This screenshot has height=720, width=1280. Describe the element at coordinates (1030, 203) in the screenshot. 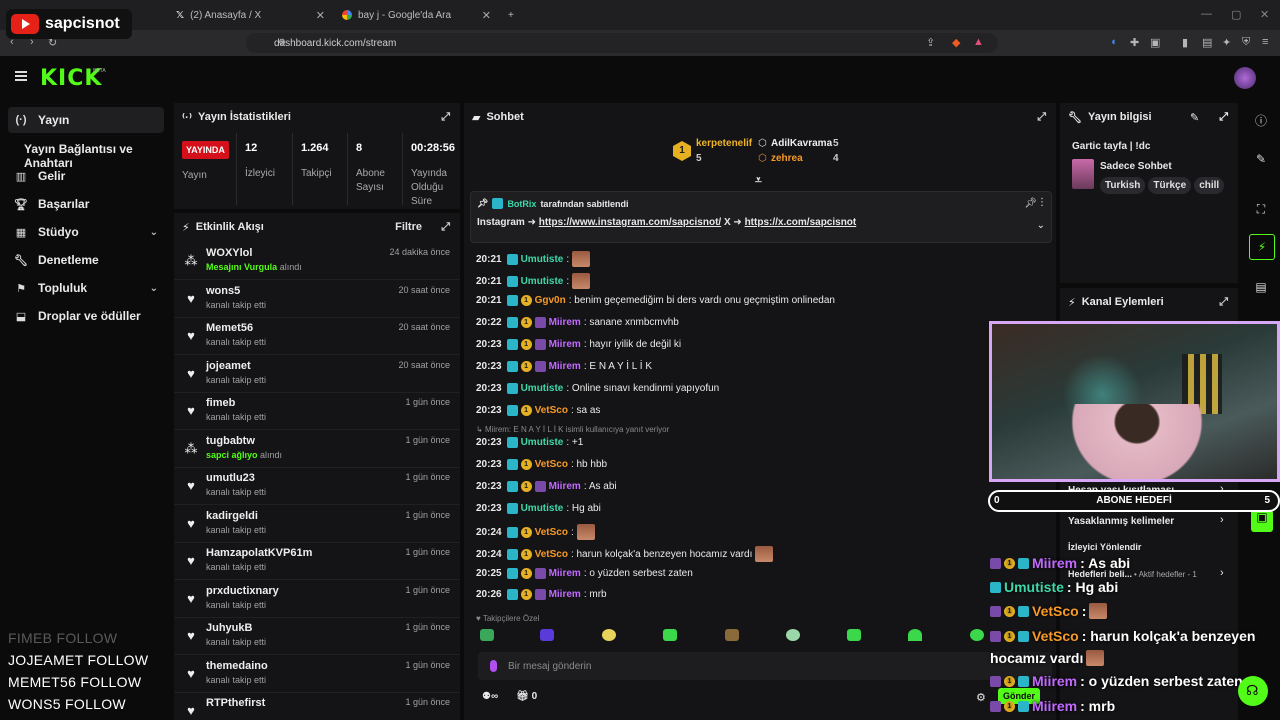

I see `unpin-icon: 📌︎` at that location.